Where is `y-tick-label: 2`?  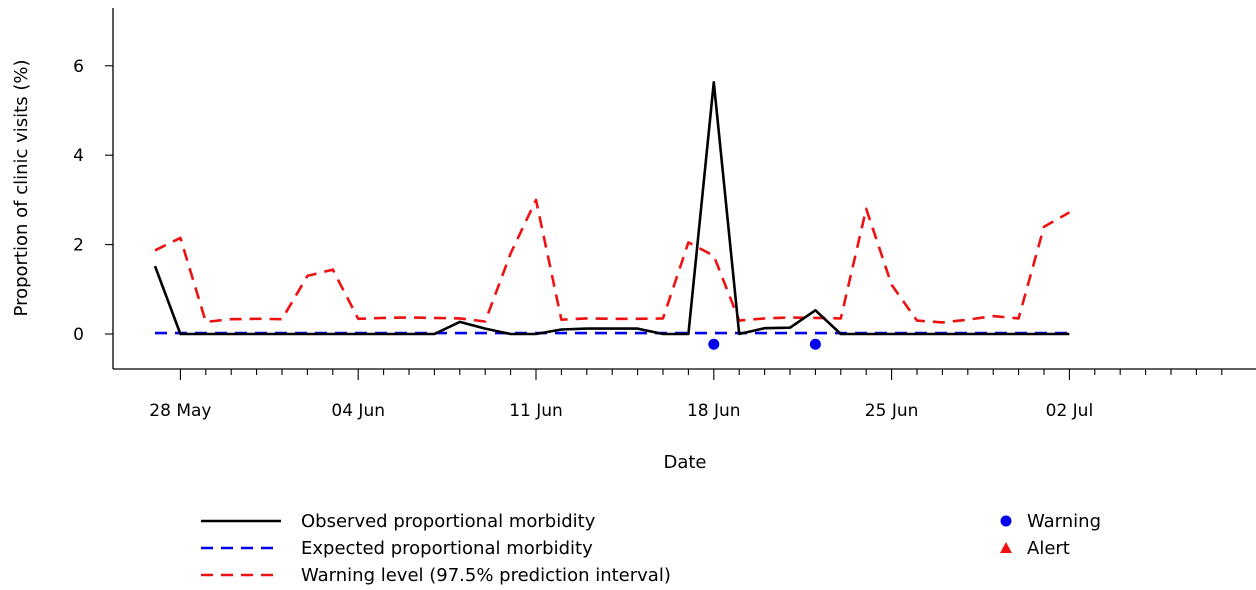 y-tick-label: 2 is located at coordinates (78, 246).